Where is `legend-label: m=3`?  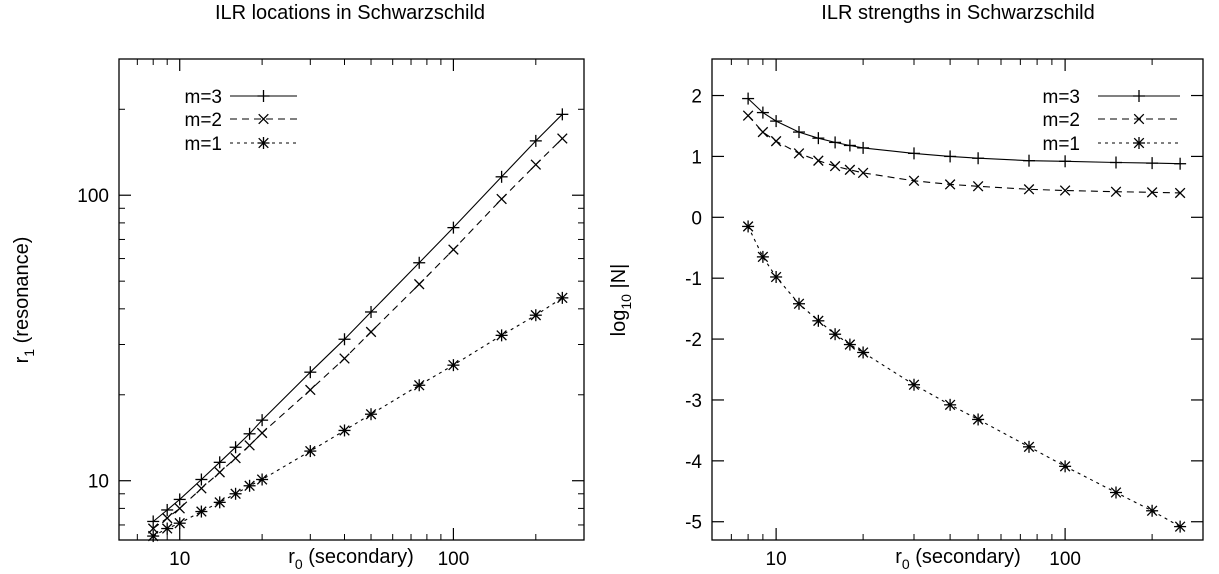
legend-label: m=3 is located at coordinates (204, 97).